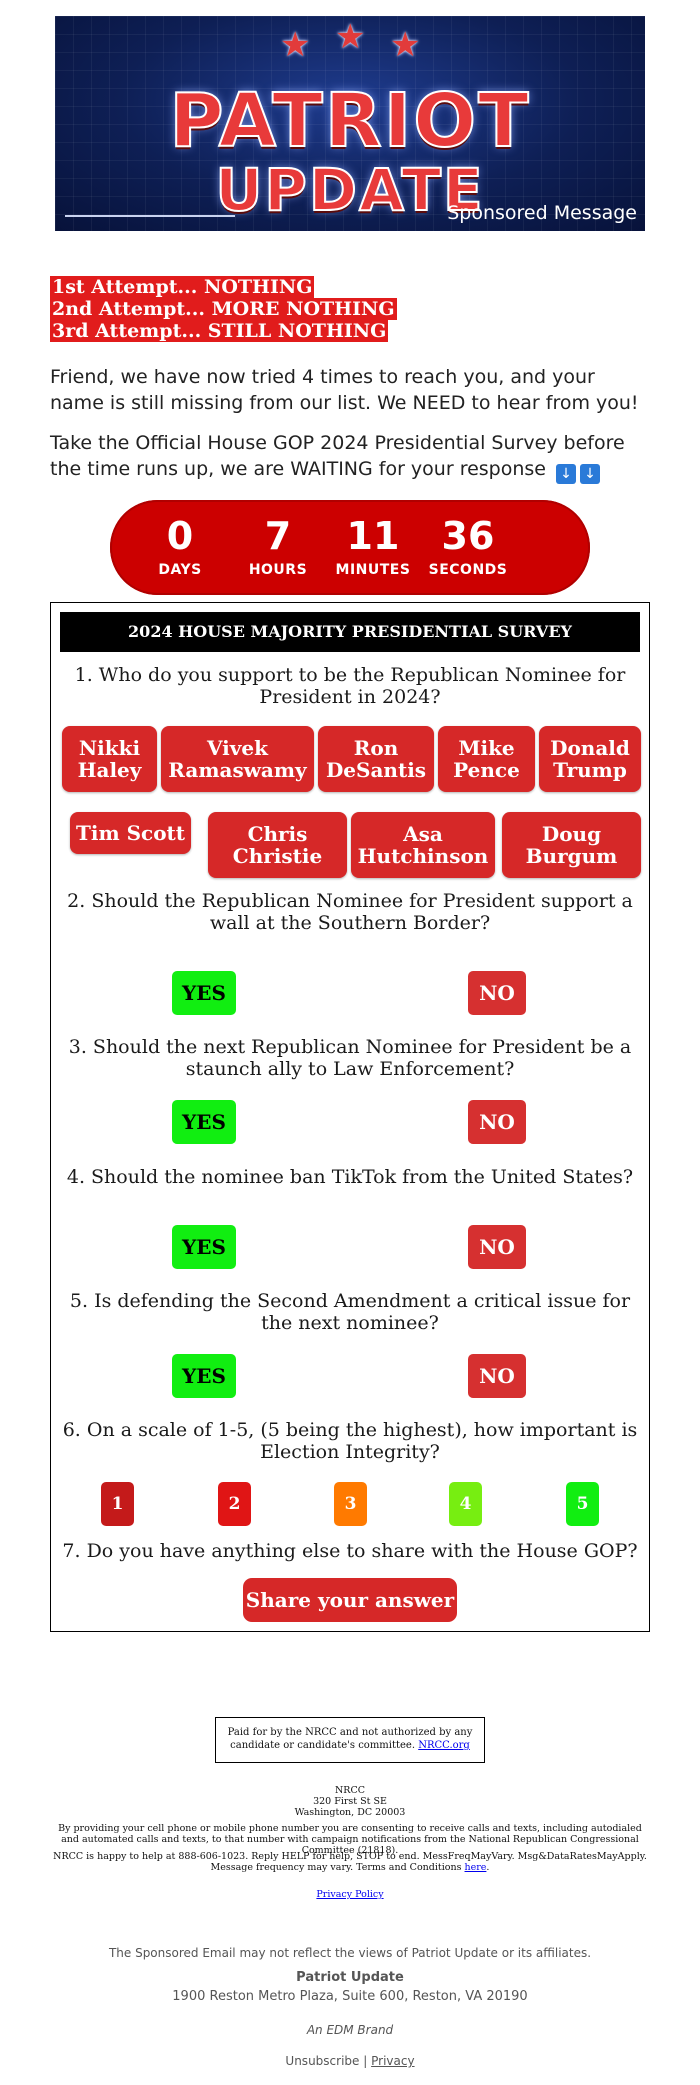 This screenshot has width=700, height=2085. Describe the element at coordinates (219, 331) in the screenshot. I see `attempt-line-3: 3rd Attempt... STILL NOTHING` at that location.